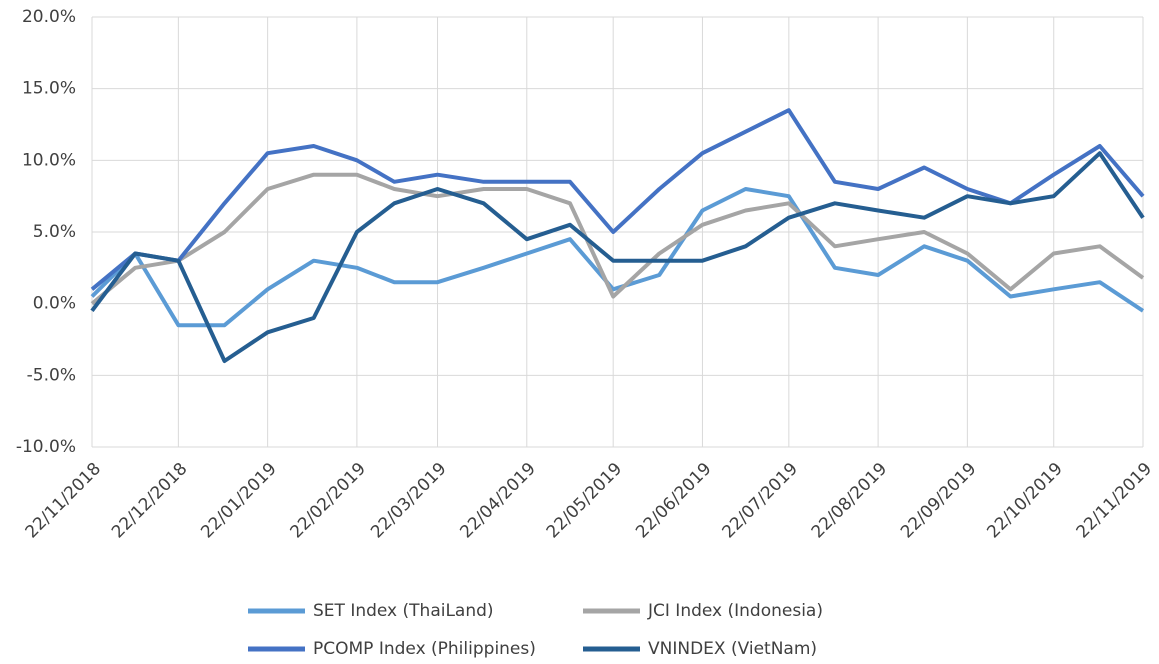 This screenshot has width=1159, height=664. Describe the element at coordinates (849, 500) in the screenshot. I see `x-tick-label: 22/08/2019` at that location.